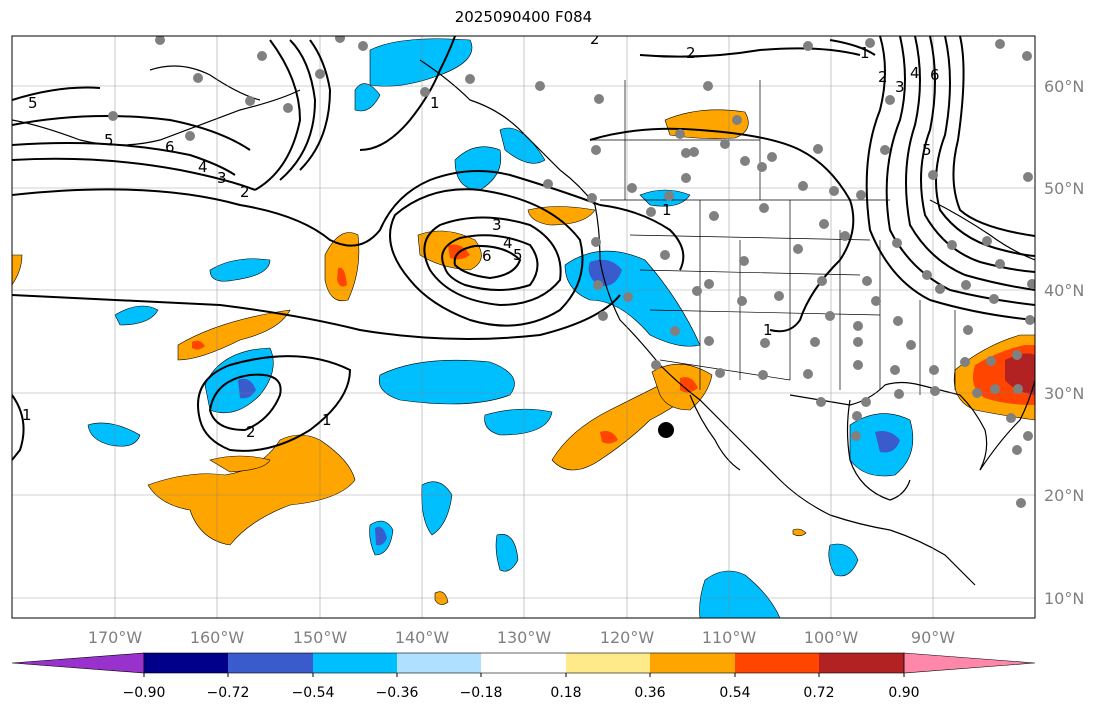  What do you see at coordinates (217, 637) in the screenshot?
I see `lon-label: 160°W` at bounding box center [217, 637].